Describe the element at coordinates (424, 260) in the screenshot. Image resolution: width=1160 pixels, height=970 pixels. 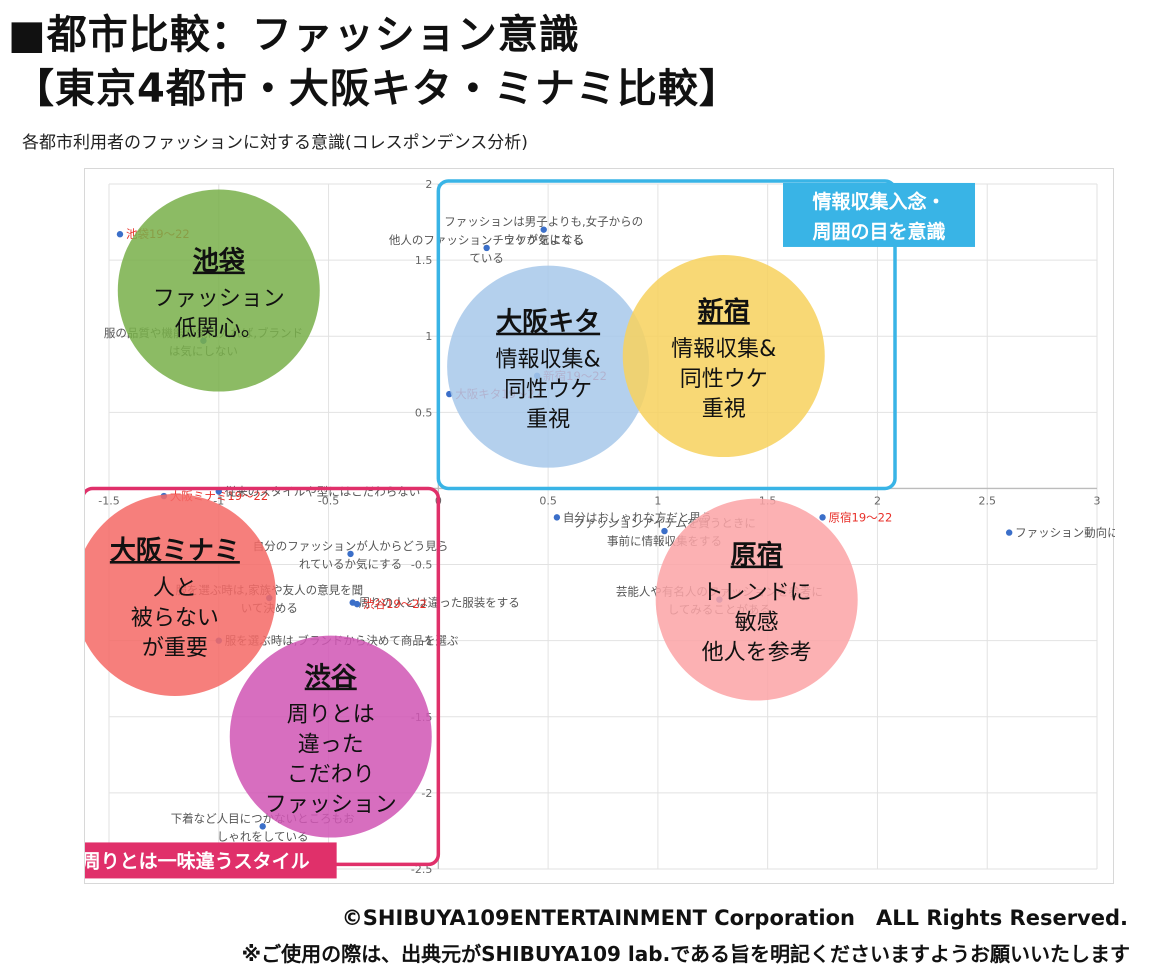
I see `y-tick-label: 1.5` at that location.